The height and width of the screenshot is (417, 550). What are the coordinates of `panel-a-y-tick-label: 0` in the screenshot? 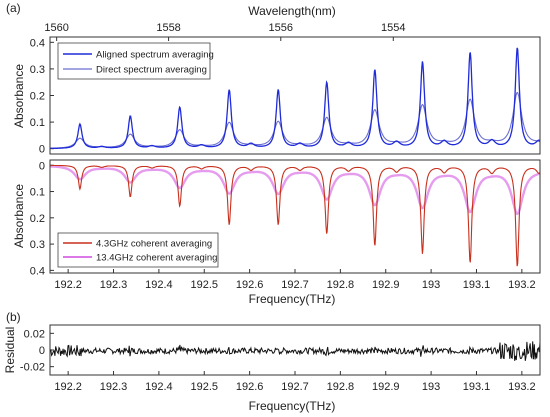 It's located at (42, 150).